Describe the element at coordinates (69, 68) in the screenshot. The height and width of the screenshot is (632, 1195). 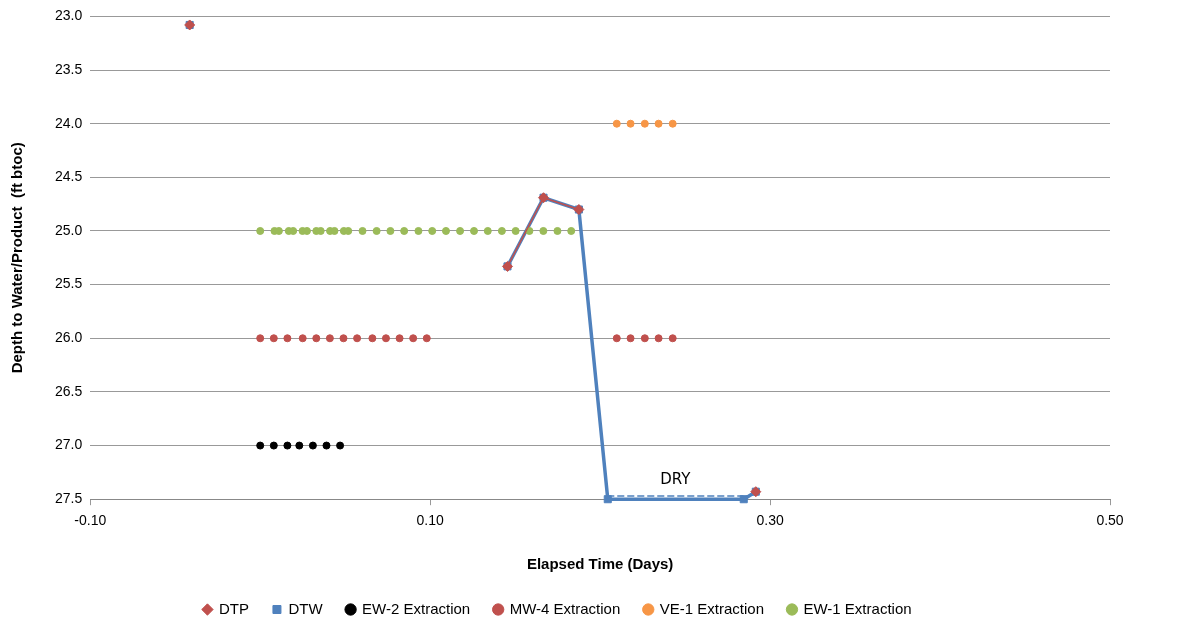
I see `y-tick-label: 23.5` at that location.